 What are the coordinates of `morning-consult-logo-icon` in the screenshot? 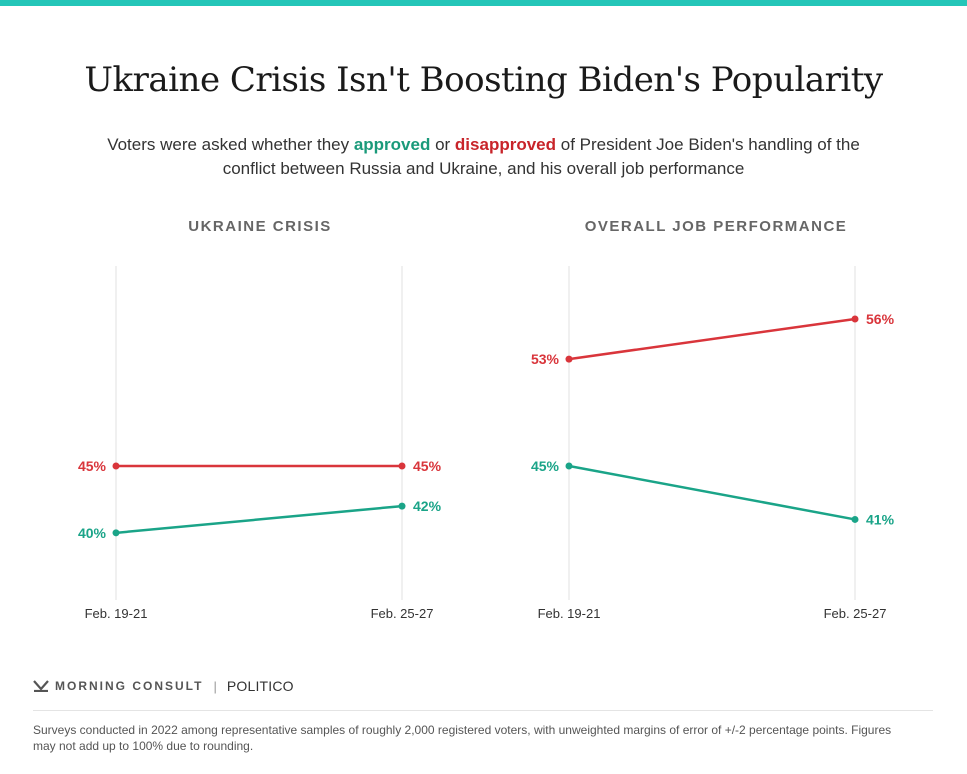 It's located at (41, 686).